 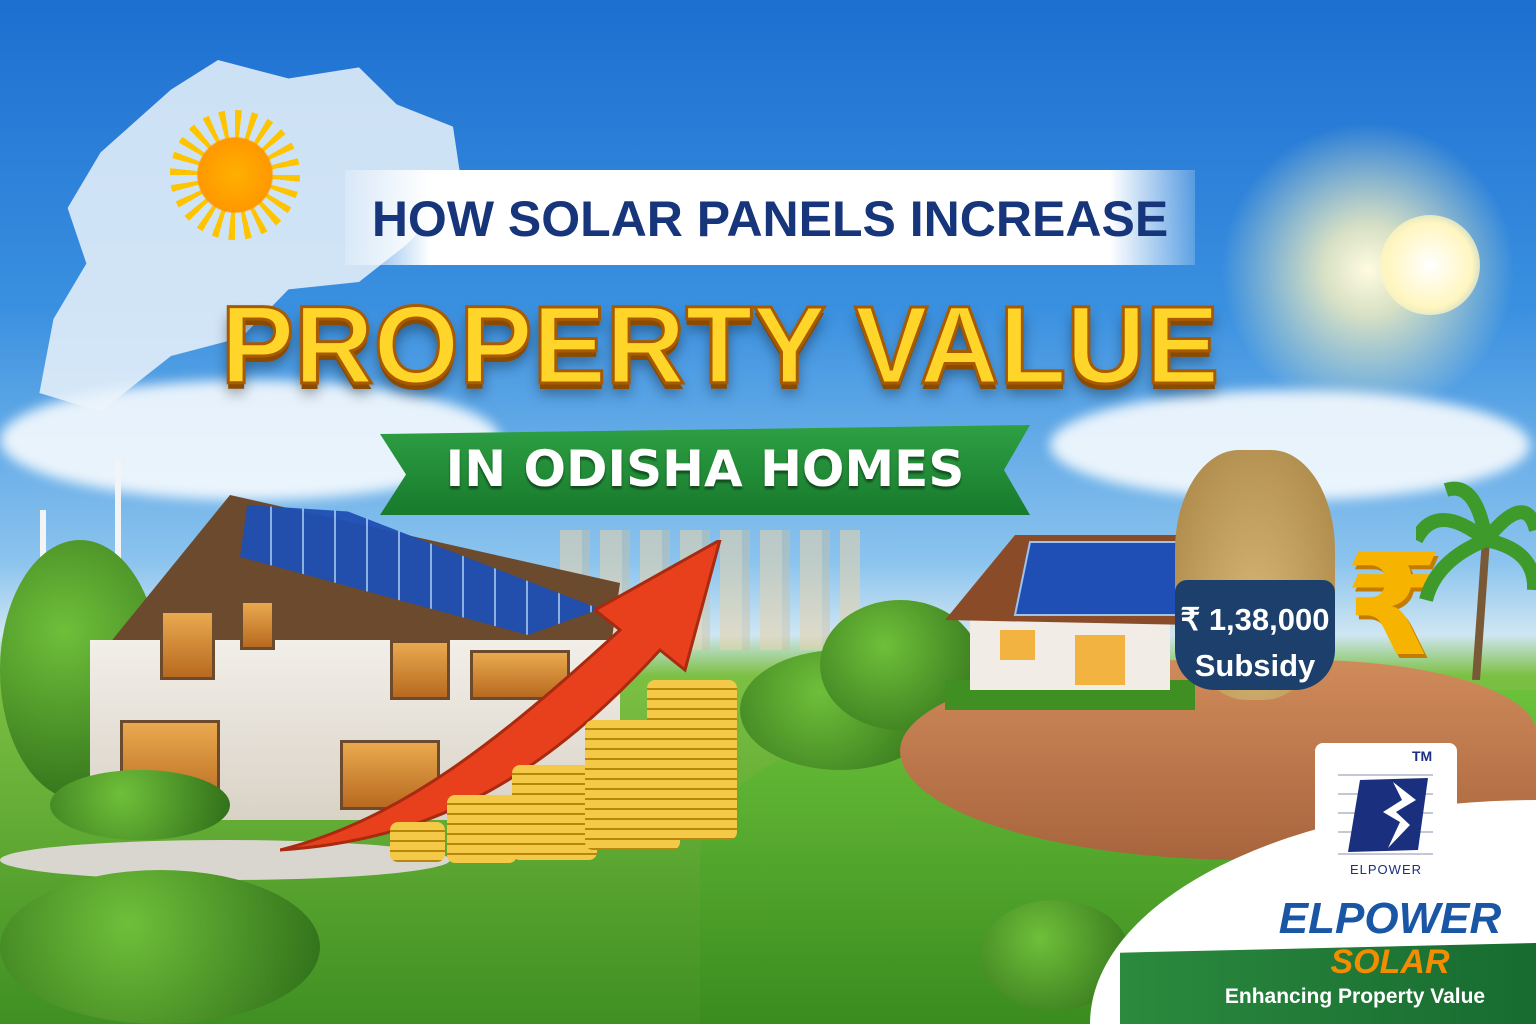 What do you see at coordinates (719, 346) in the screenshot?
I see `headline-main: PROPERTY VALUE` at bounding box center [719, 346].